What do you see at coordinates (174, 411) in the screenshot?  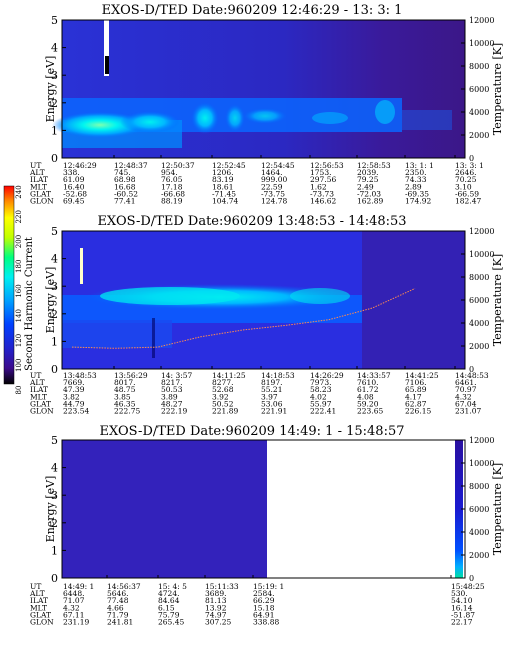 I see `orbit-cell: 222.19` at bounding box center [174, 411].